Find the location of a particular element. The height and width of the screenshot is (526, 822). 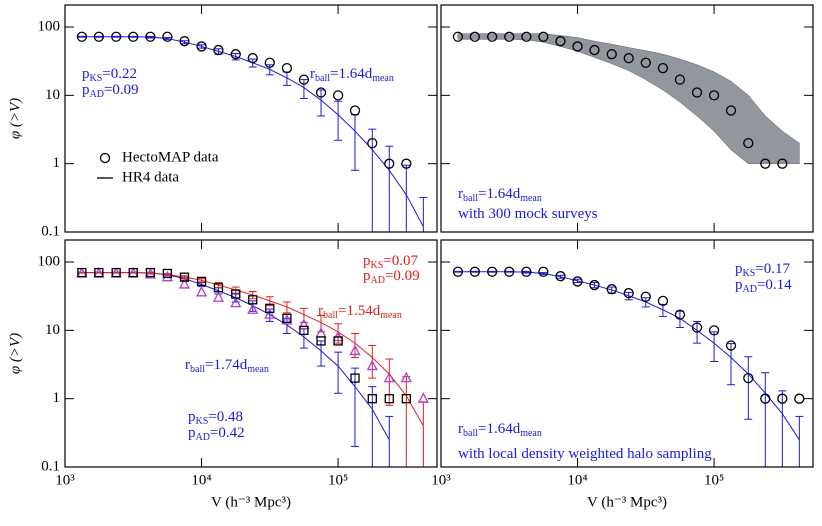

subscript: AD is located at coordinates (378, 280).